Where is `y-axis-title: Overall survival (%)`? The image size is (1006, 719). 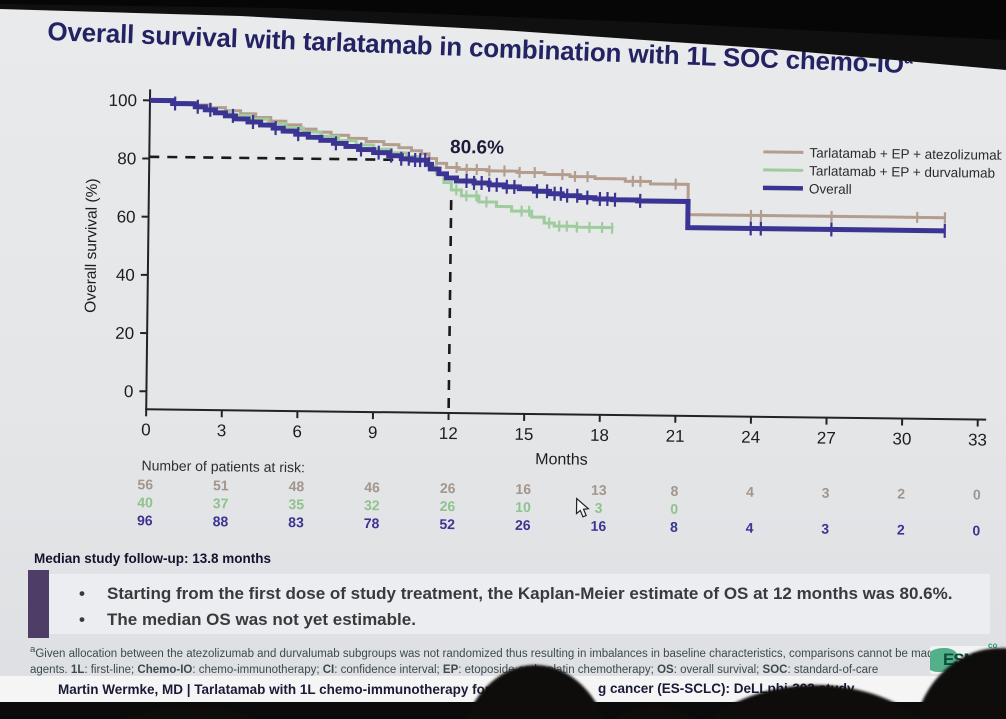
y-axis-title: Overall survival (%) is located at coordinates (91, 245).